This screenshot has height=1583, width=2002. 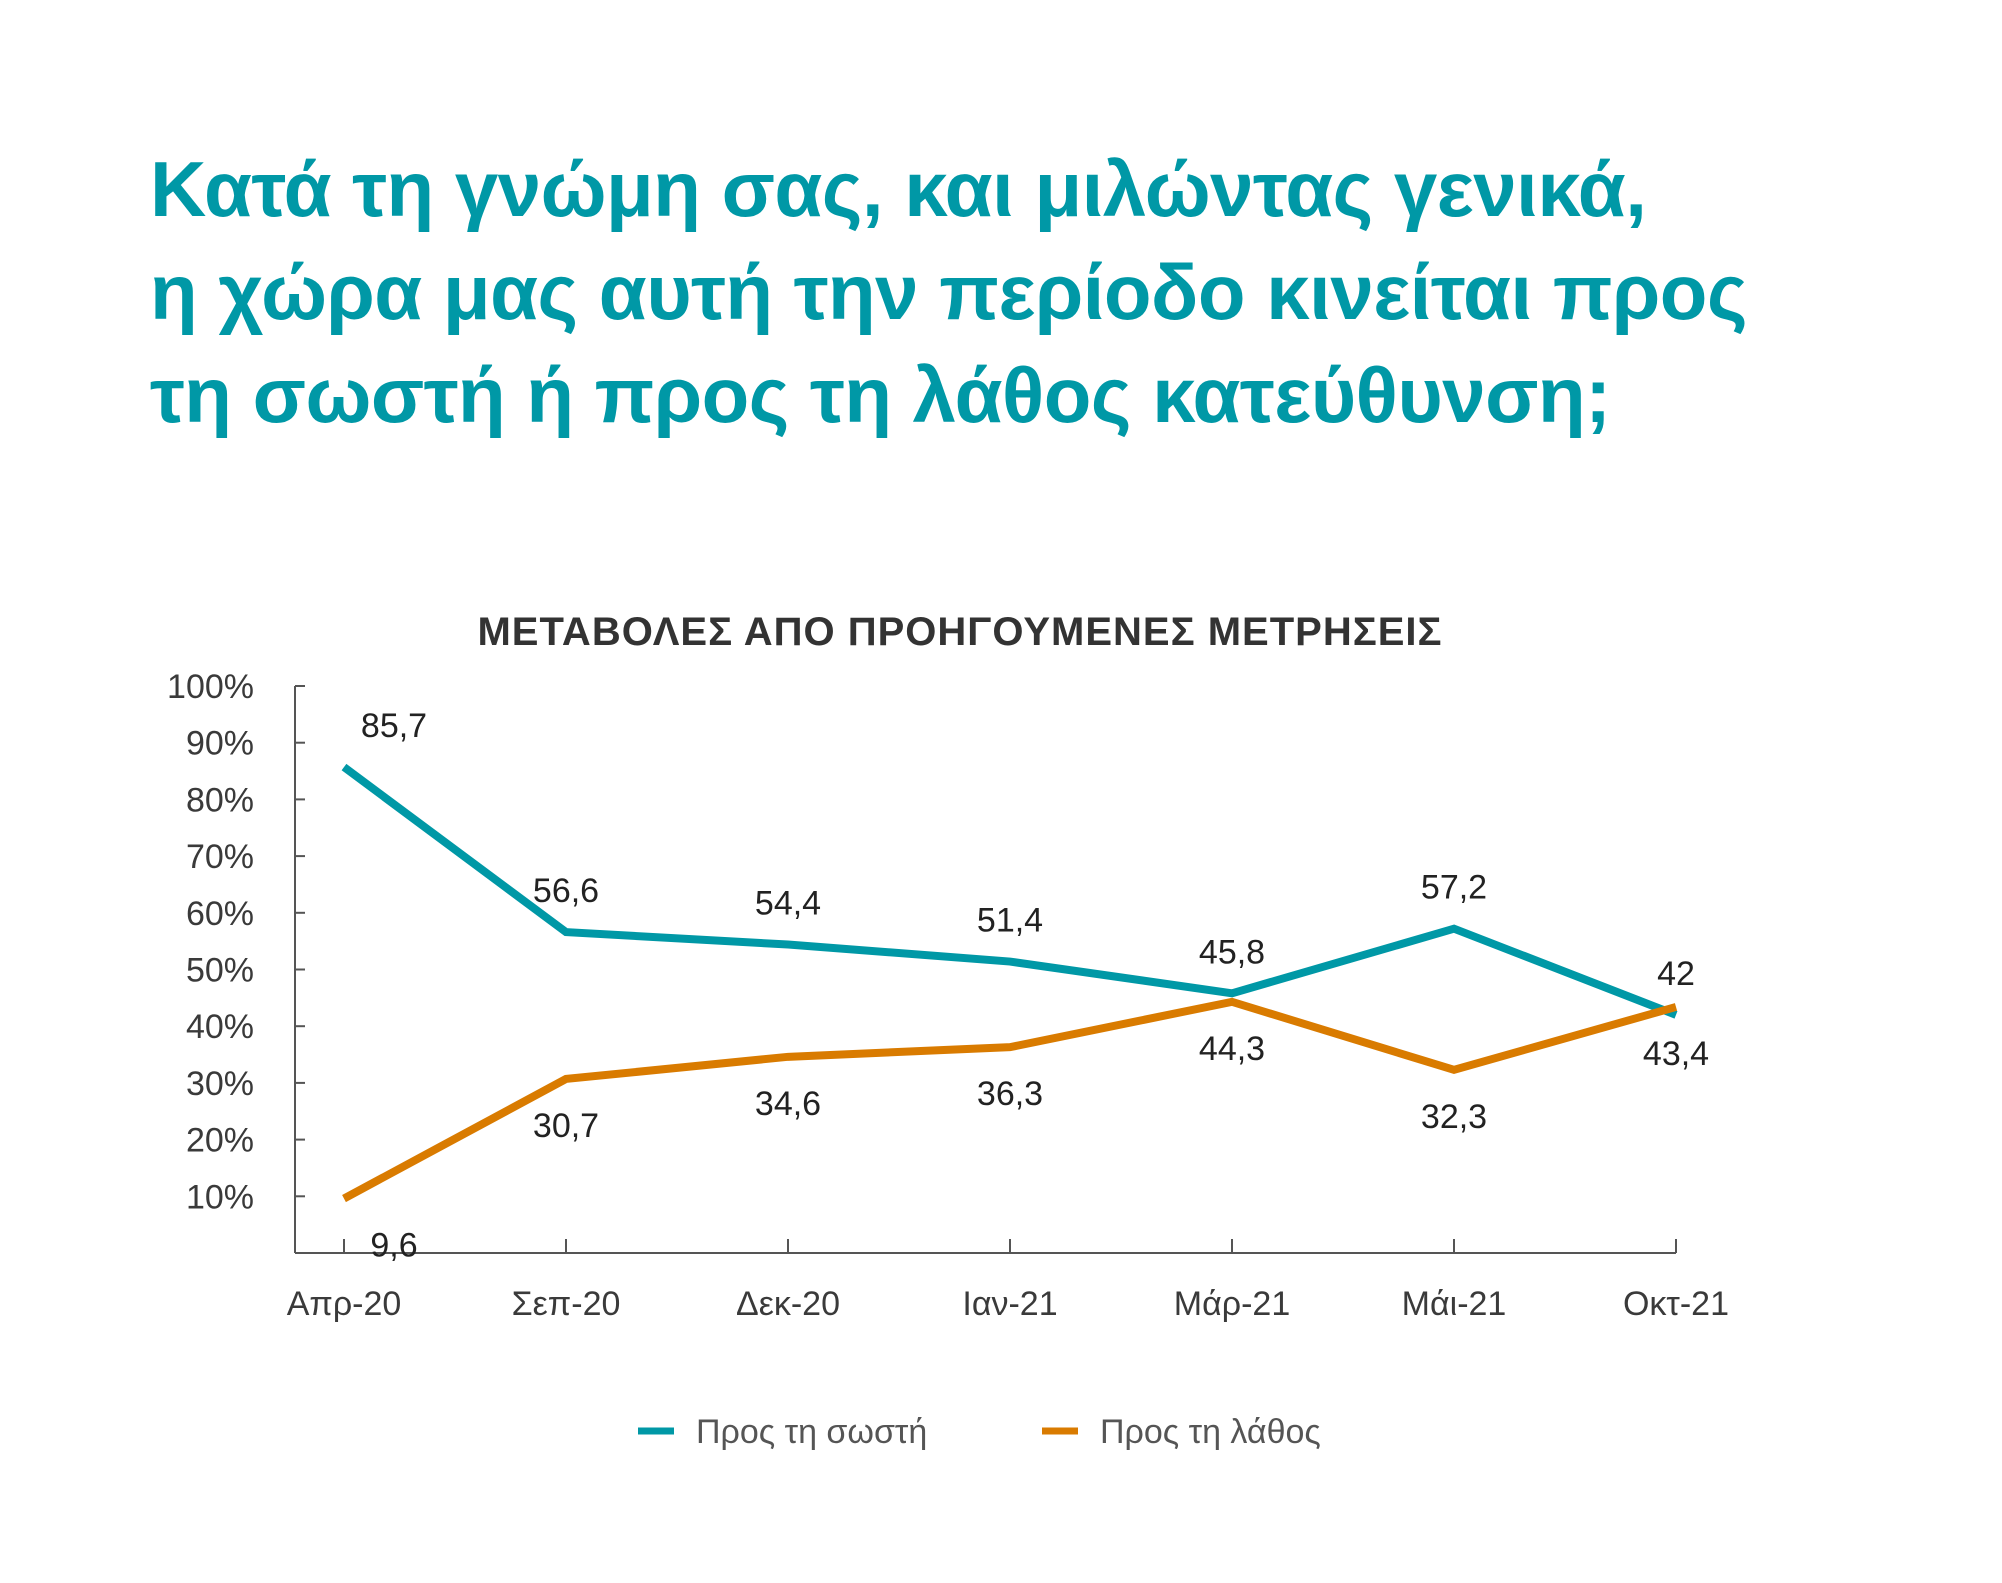 What do you see at coordinates (1210, 1432) in the screenshot?
I see `legend-label: Προς τη λάθος` at bounding box center [1210, 1432].